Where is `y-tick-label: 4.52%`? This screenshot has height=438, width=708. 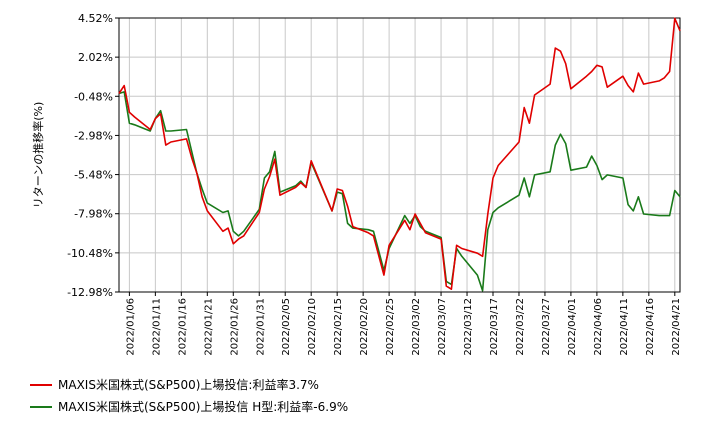 y-tick-label: 4.52% is located at coordinates (95, 18).